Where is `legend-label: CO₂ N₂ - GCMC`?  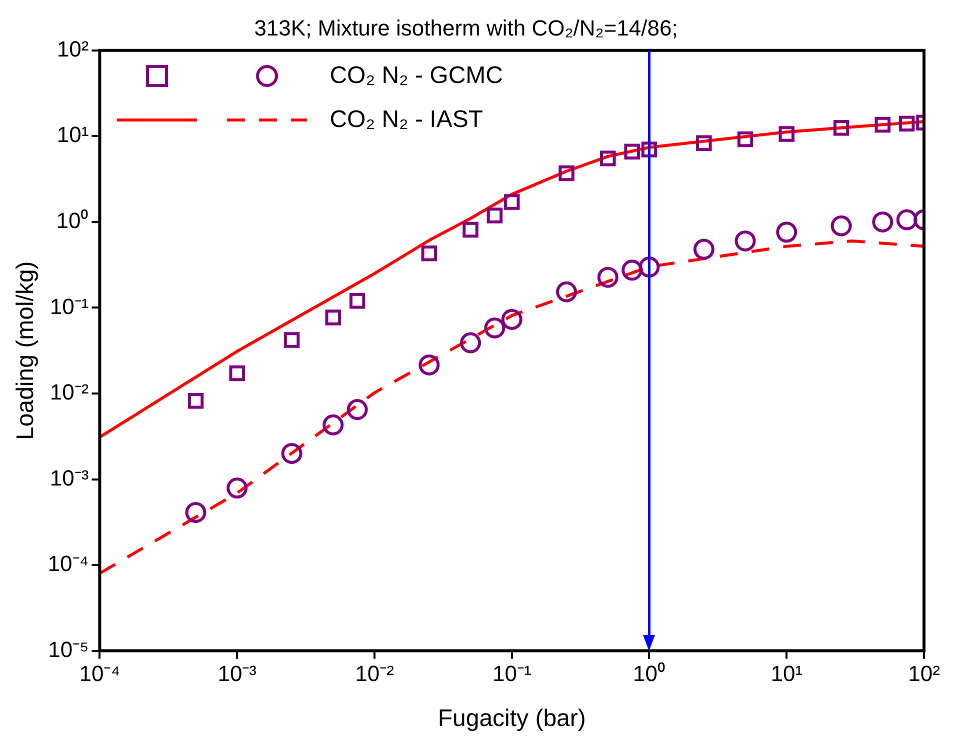
legend-label: CO₂ N₂ - GCMC is located at coordinates (417, 76).